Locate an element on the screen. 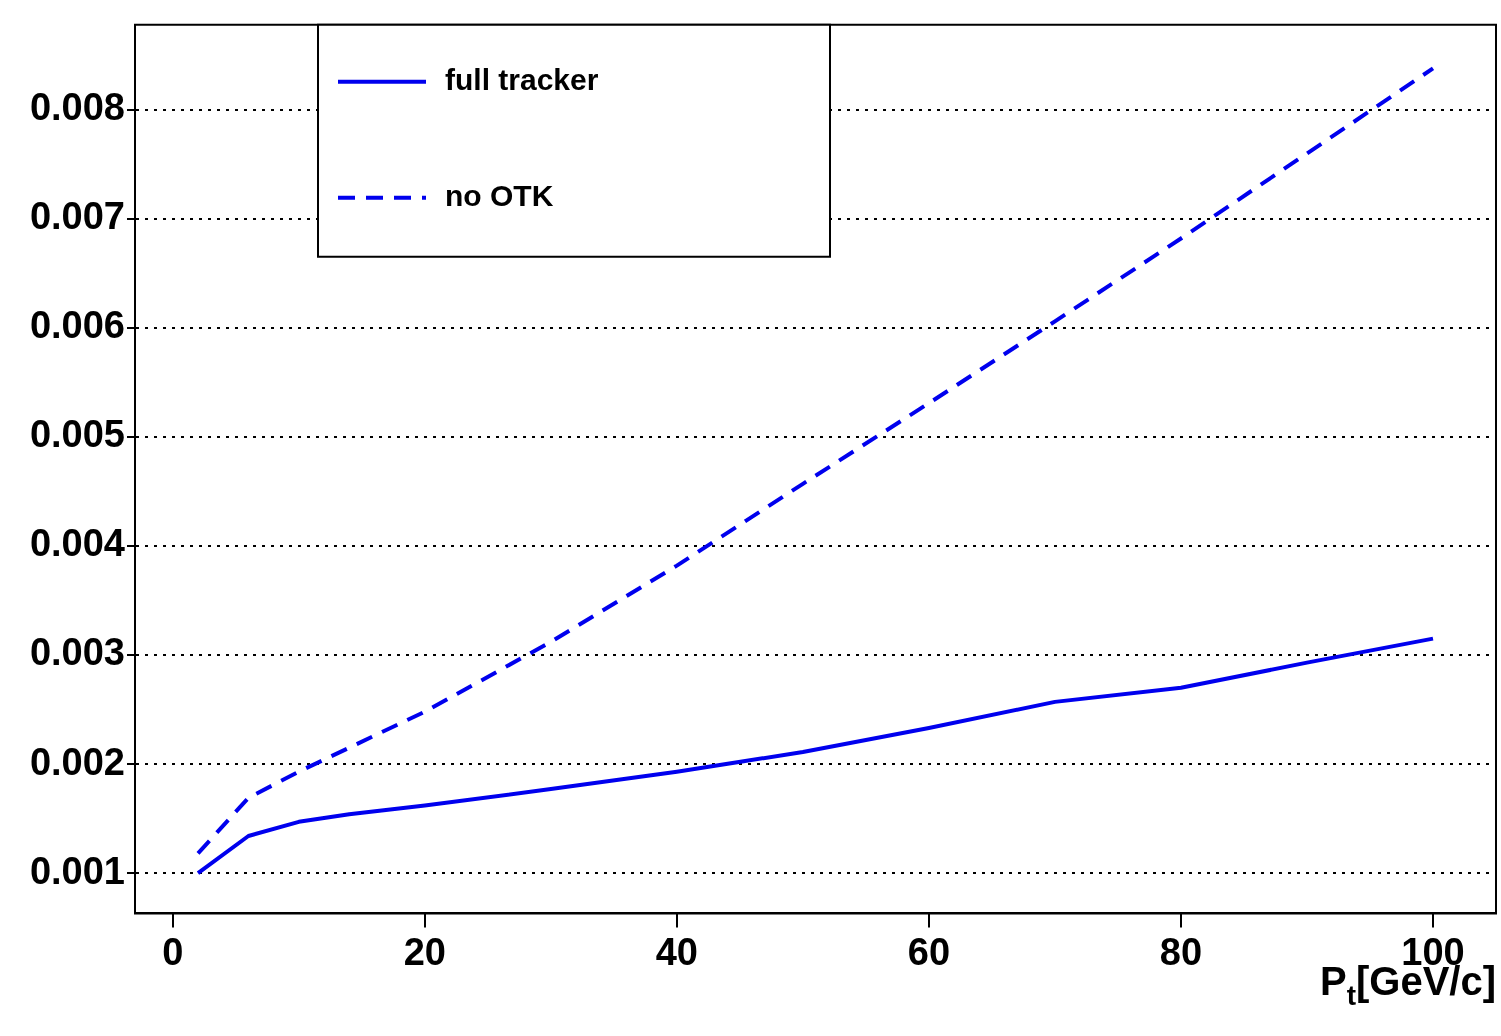 The image size is (1501, 1036). x-tick-label: 20 is located at coordinates (424, 951).